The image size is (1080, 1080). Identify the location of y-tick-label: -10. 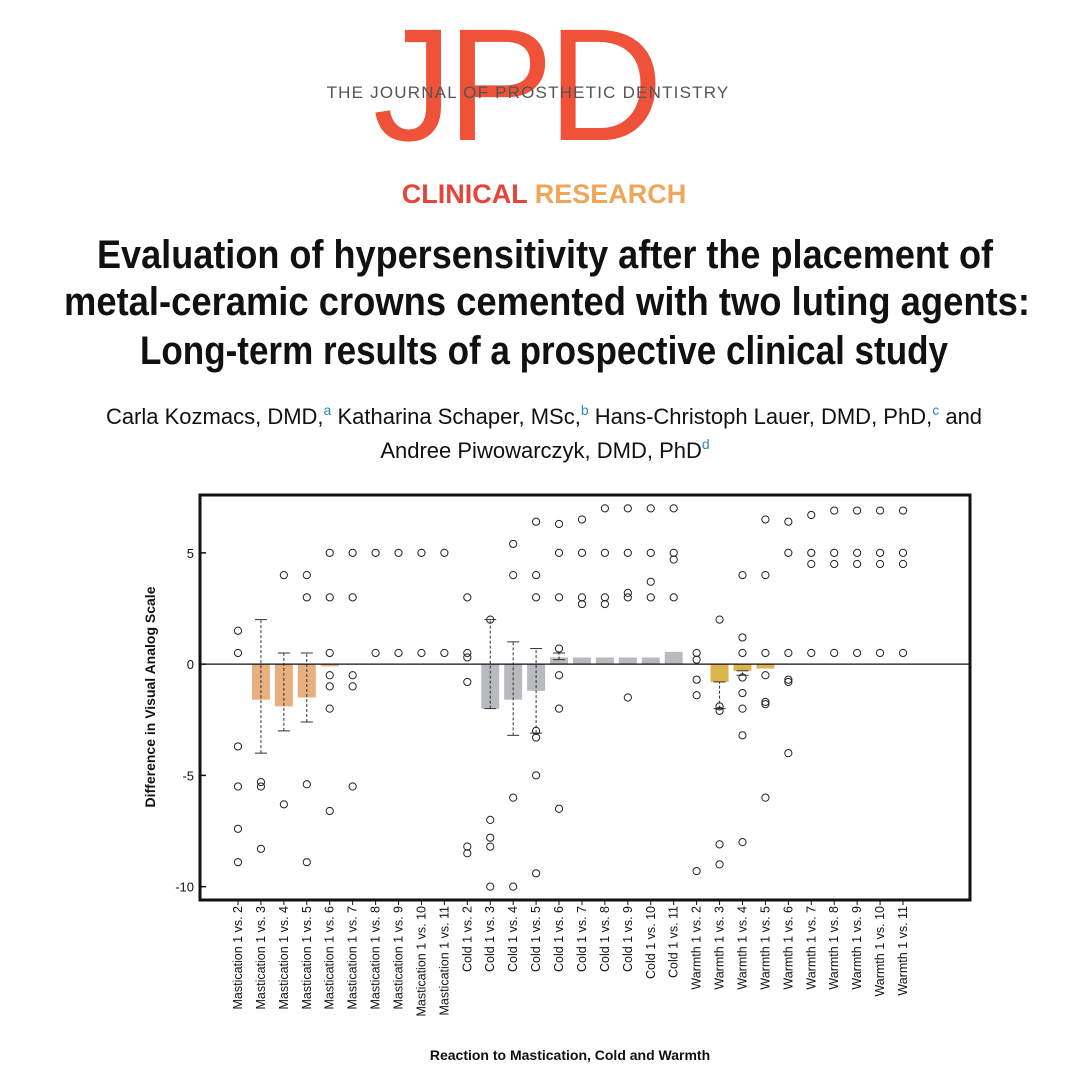
(184, 887).